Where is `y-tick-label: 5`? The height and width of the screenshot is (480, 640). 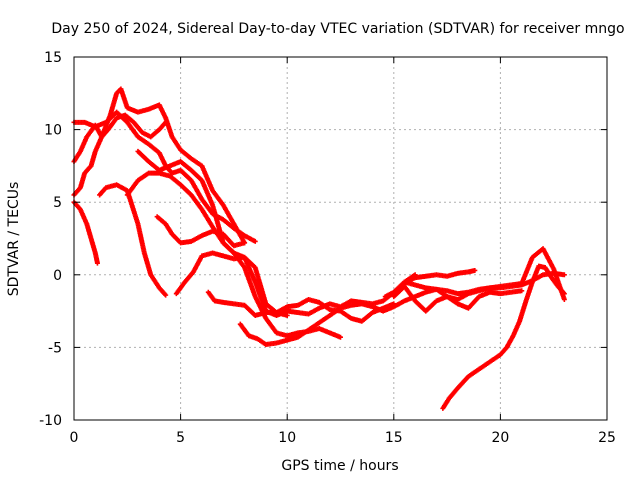 y-tick-label: 5 is located at coordinates (57, 203).